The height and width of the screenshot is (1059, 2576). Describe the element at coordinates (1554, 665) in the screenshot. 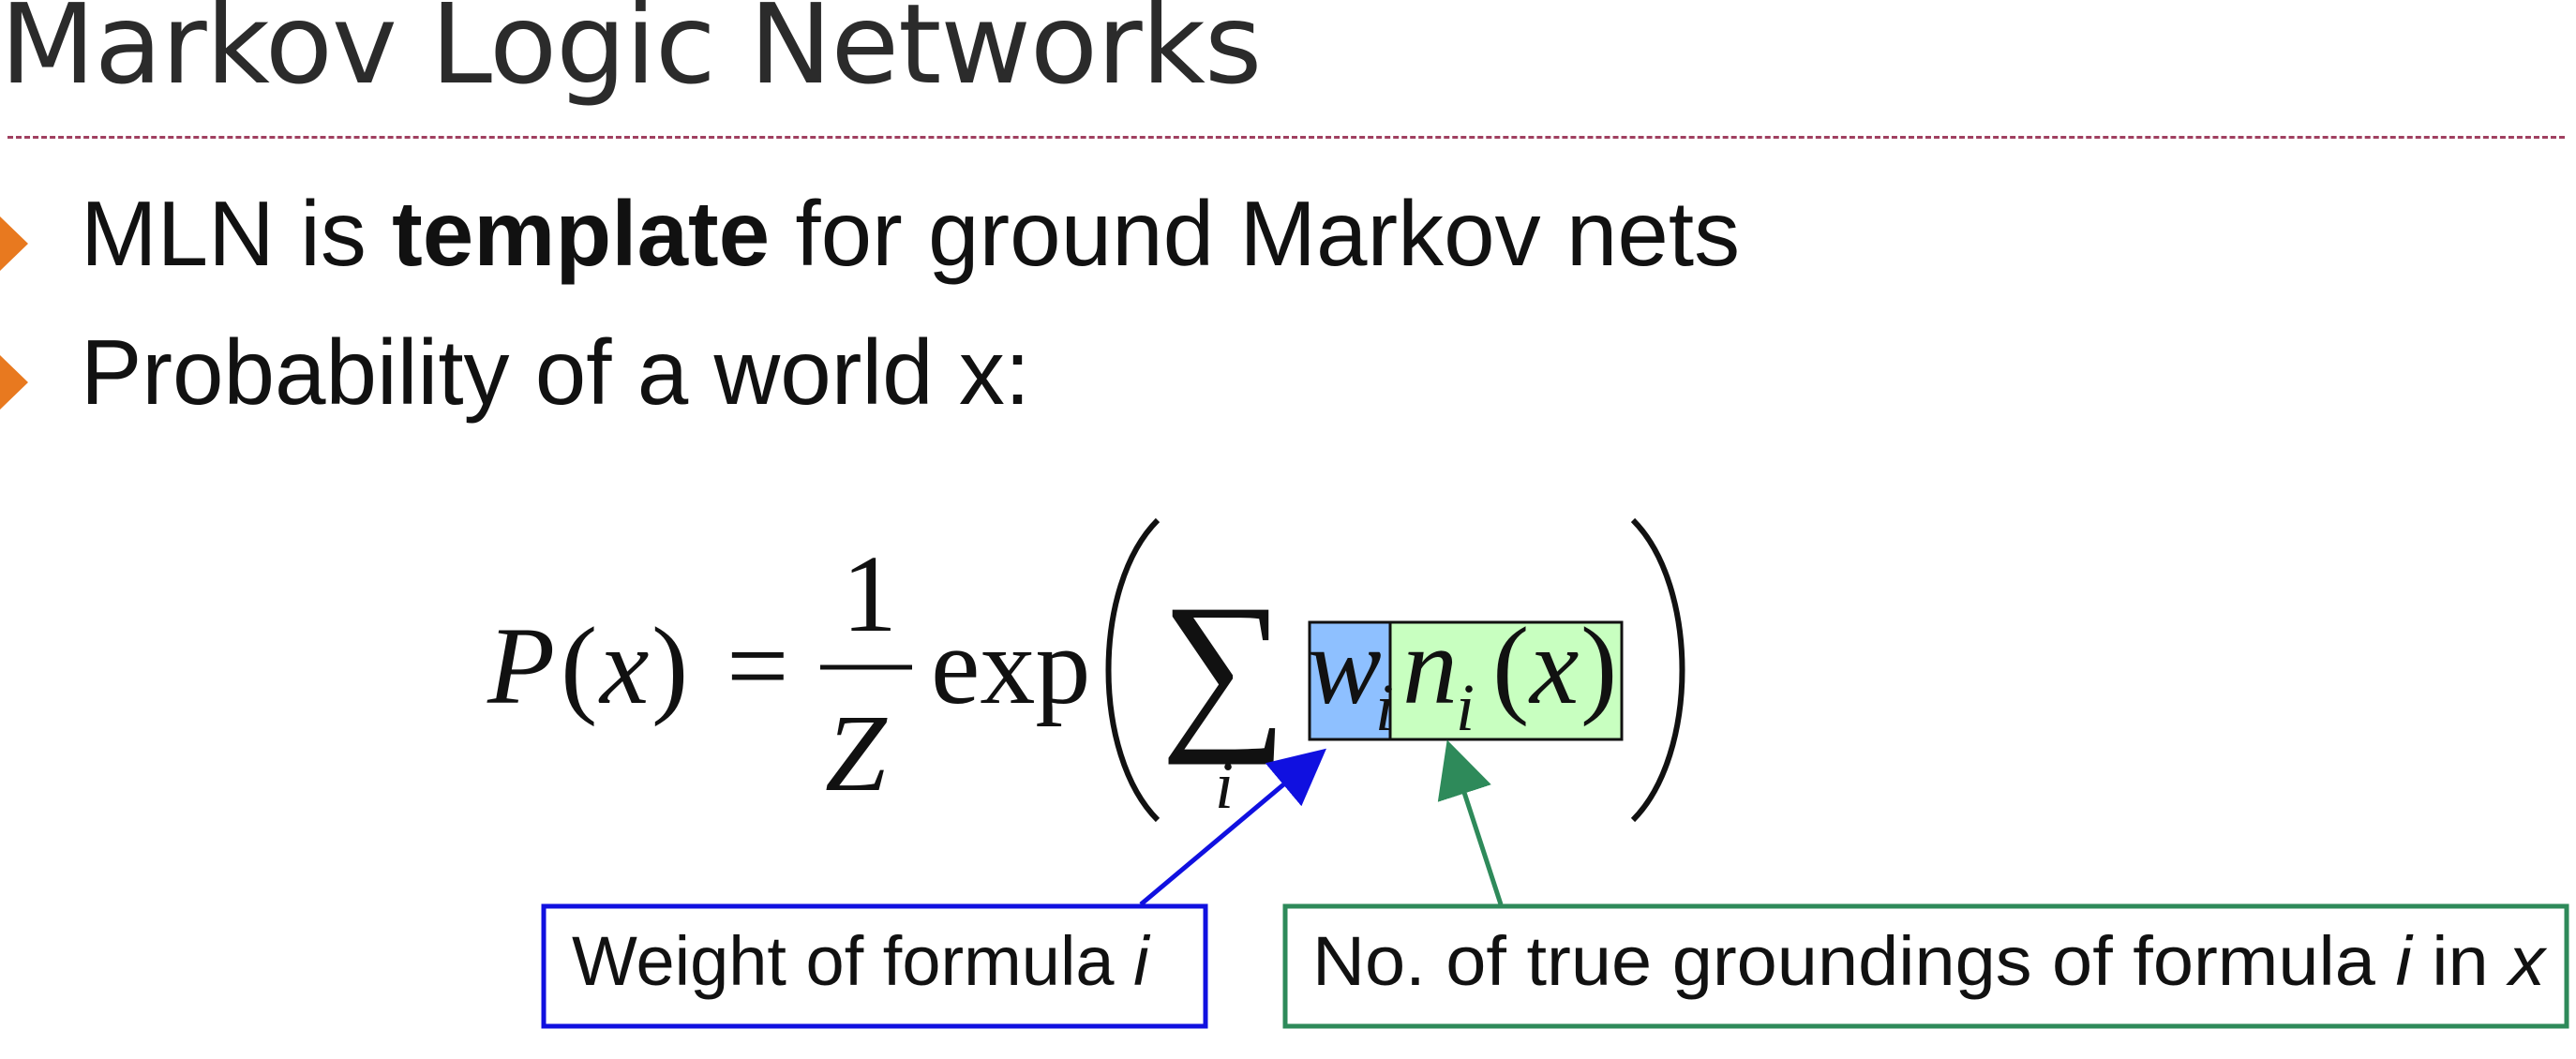

I see `formula-count-x: x` at that location.